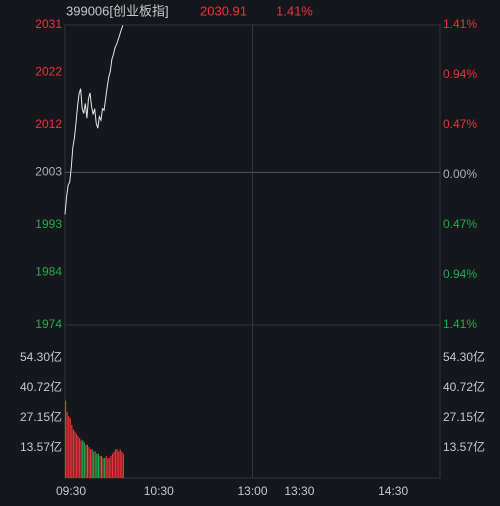  Describe the element at coordinates (94, 120) in the screenshot. I see `price-line` at that location.